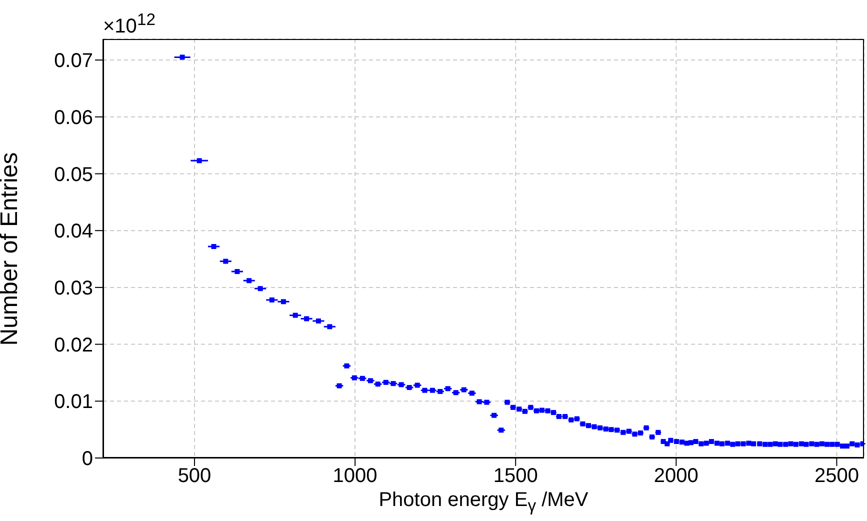 This screenshot has height=521, width=867. Describe the element at coordinates (355, 476) in the screenshot. I see `x-tick-label: 1000` at that location.